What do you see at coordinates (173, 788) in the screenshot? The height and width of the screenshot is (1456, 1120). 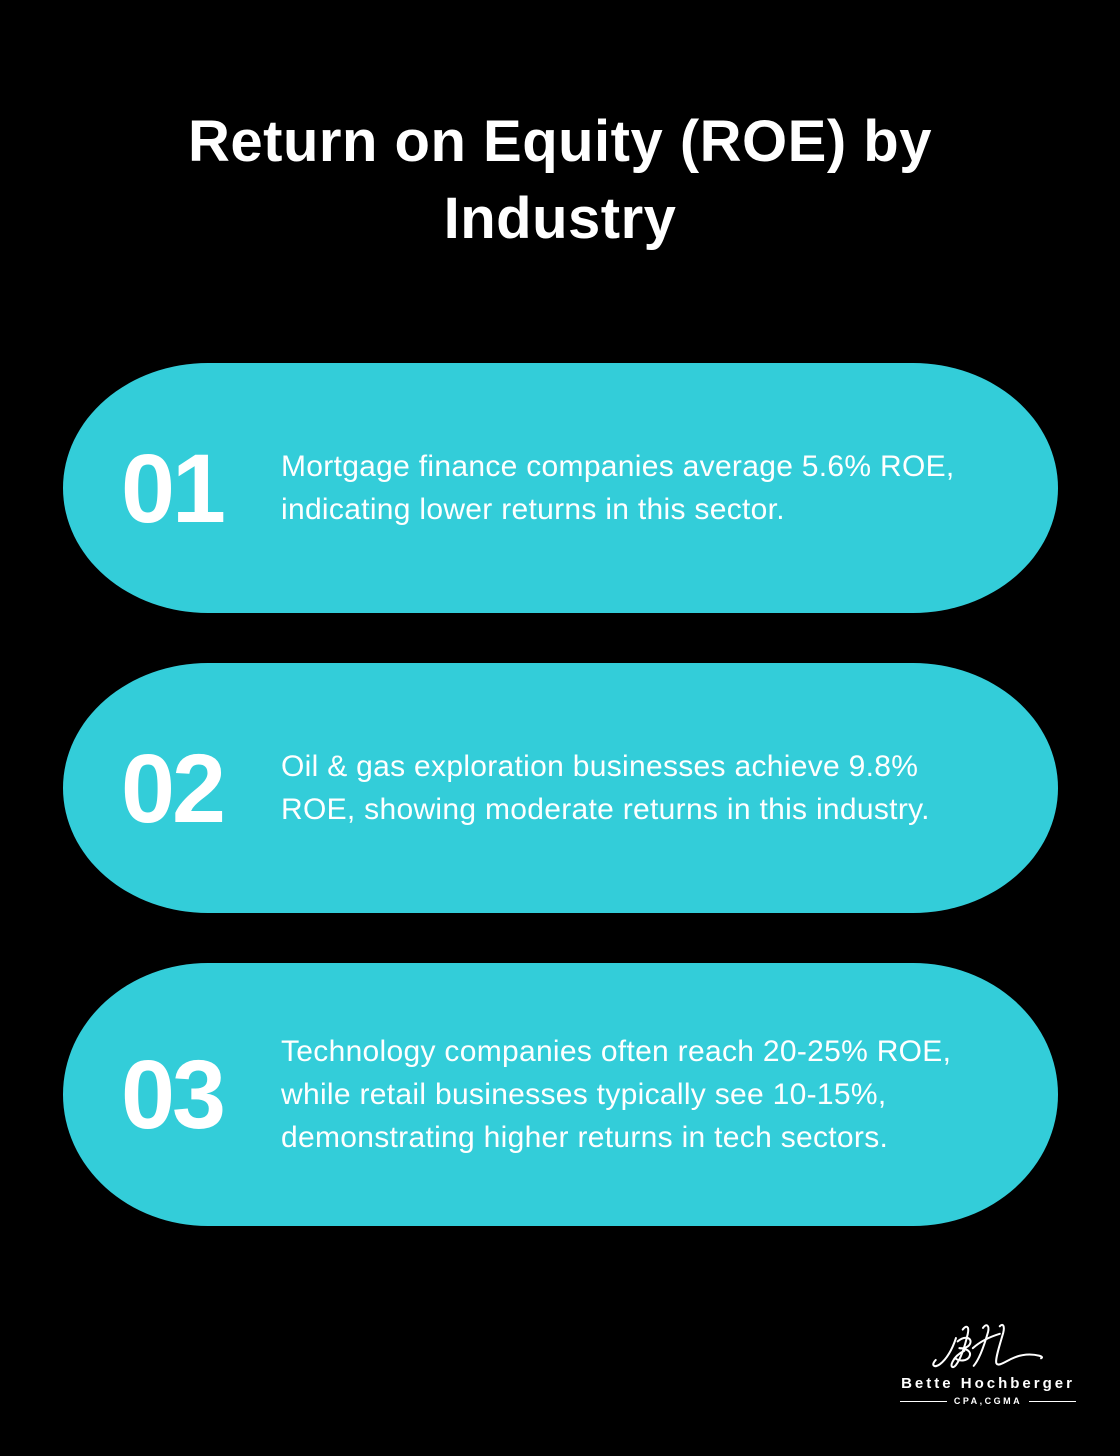 I see `fact-card-2-number: 02` at bounding box center [173, 788].